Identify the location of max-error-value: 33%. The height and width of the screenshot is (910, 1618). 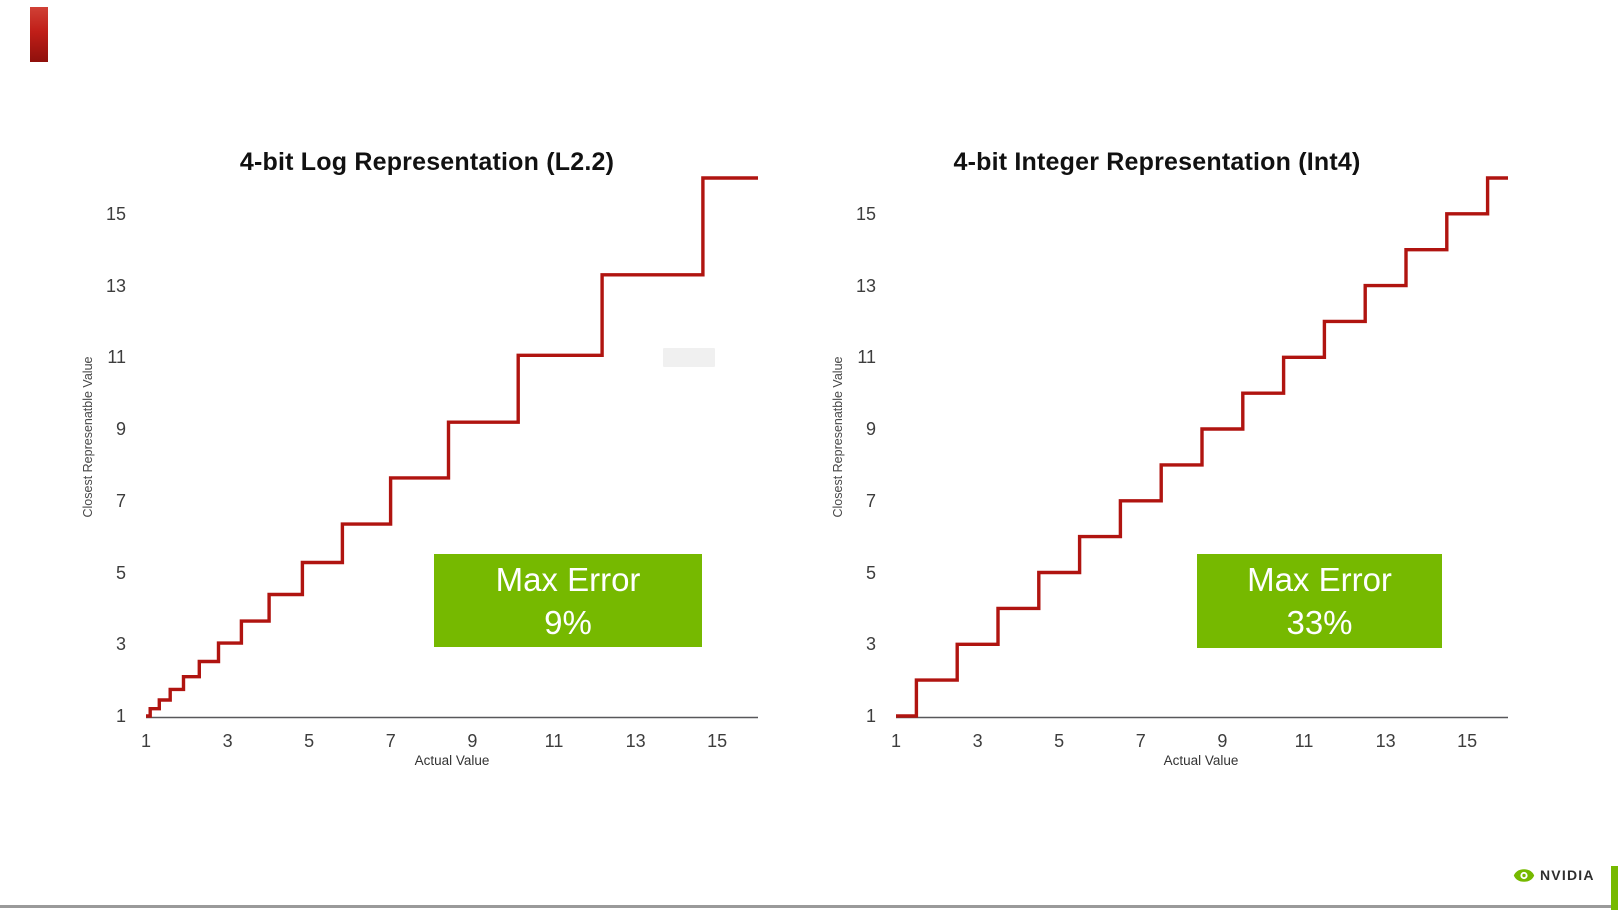
(1319, 622).